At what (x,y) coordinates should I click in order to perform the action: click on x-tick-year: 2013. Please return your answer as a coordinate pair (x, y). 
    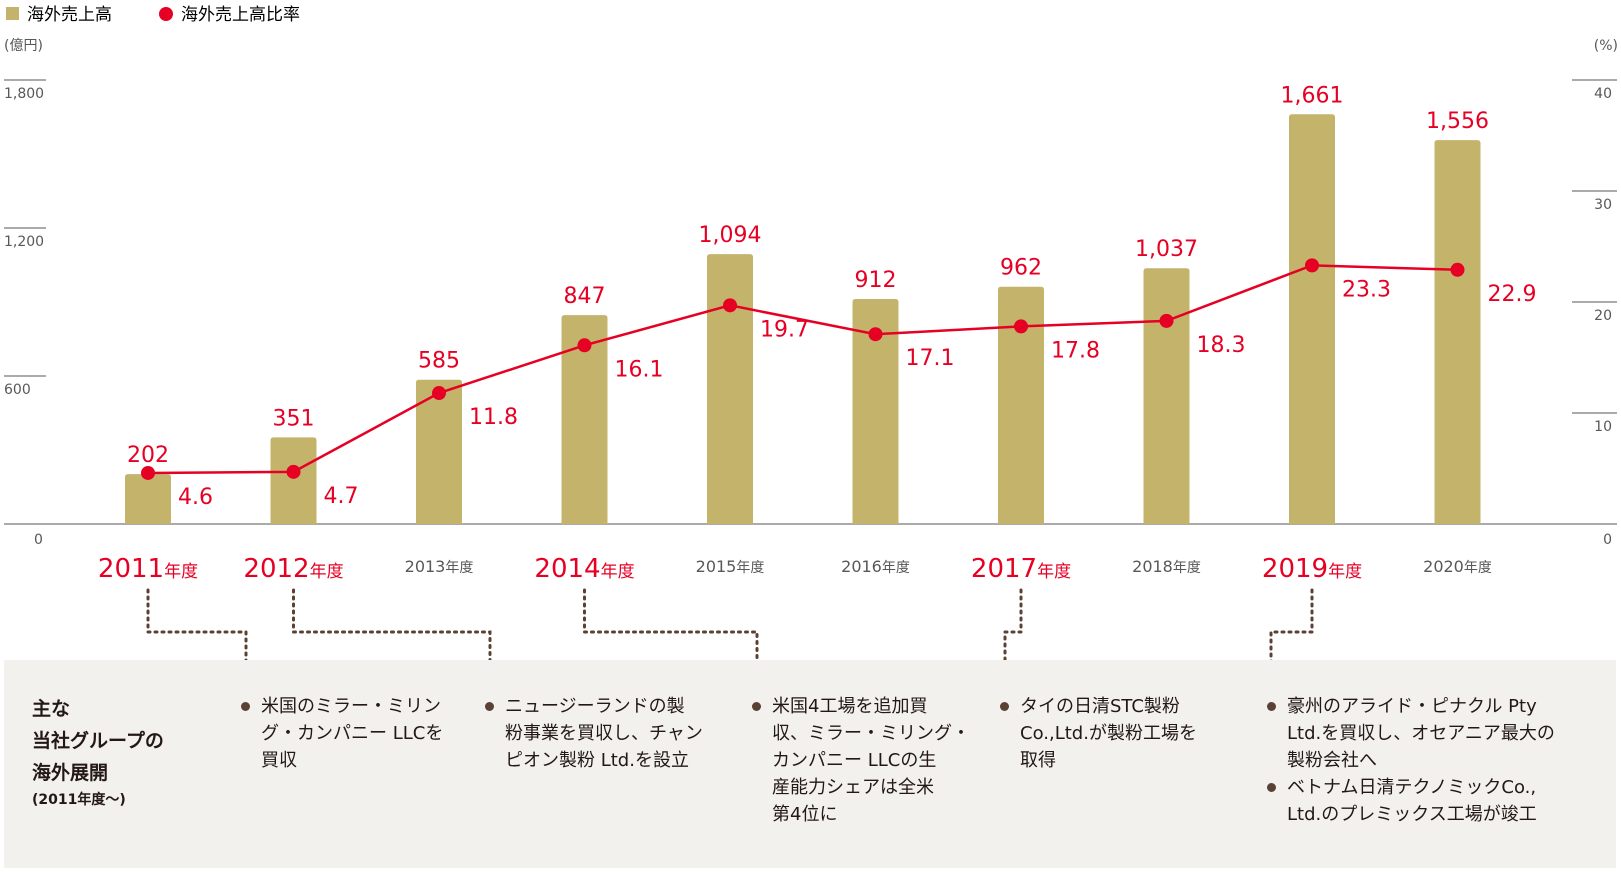
    Looking at the image, I should click on (425, 566).